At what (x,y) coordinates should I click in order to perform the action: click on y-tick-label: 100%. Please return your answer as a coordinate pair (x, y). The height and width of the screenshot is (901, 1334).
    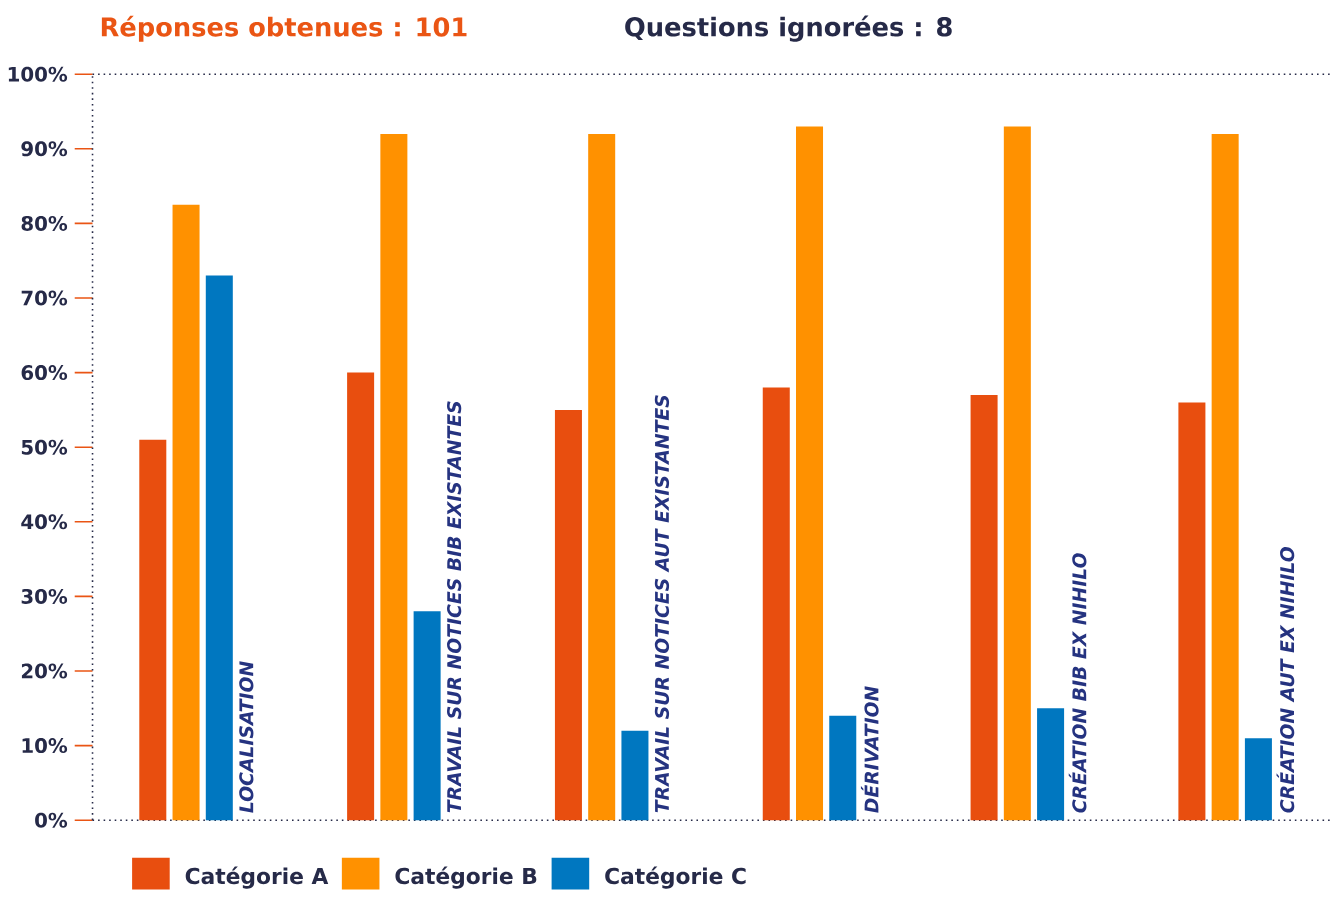
    Looking at the image, I should click on (38, 74).